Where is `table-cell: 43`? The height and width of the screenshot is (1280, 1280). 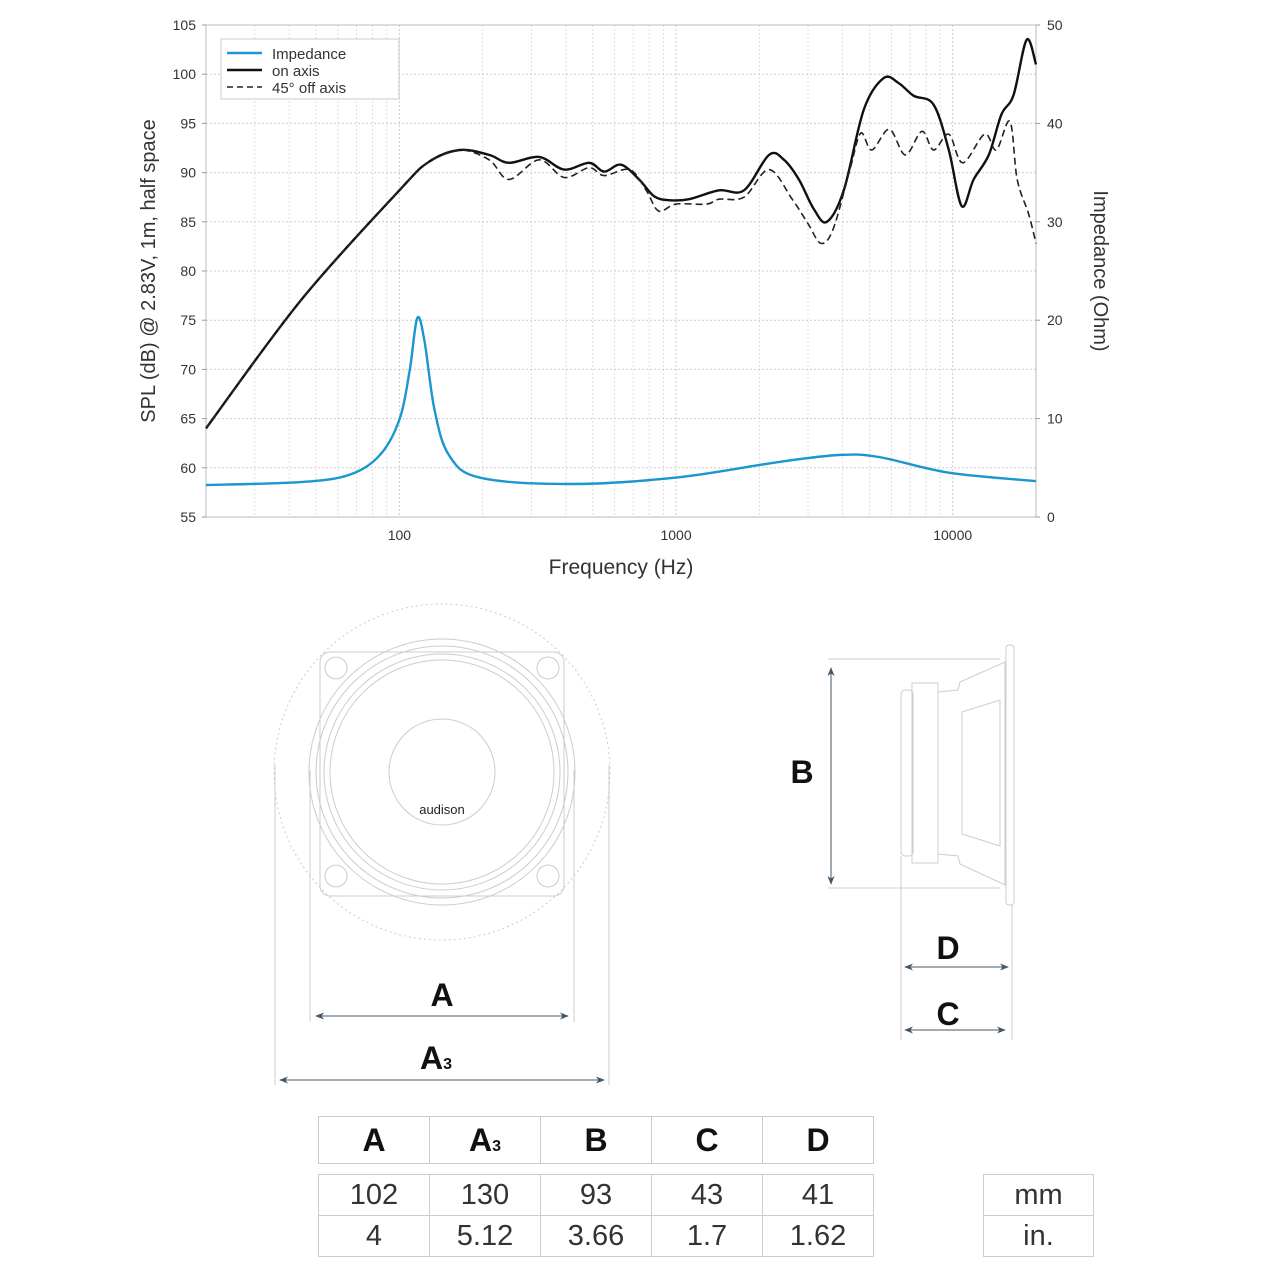
table-cell: 43 is located at coordinates (707, 1195).